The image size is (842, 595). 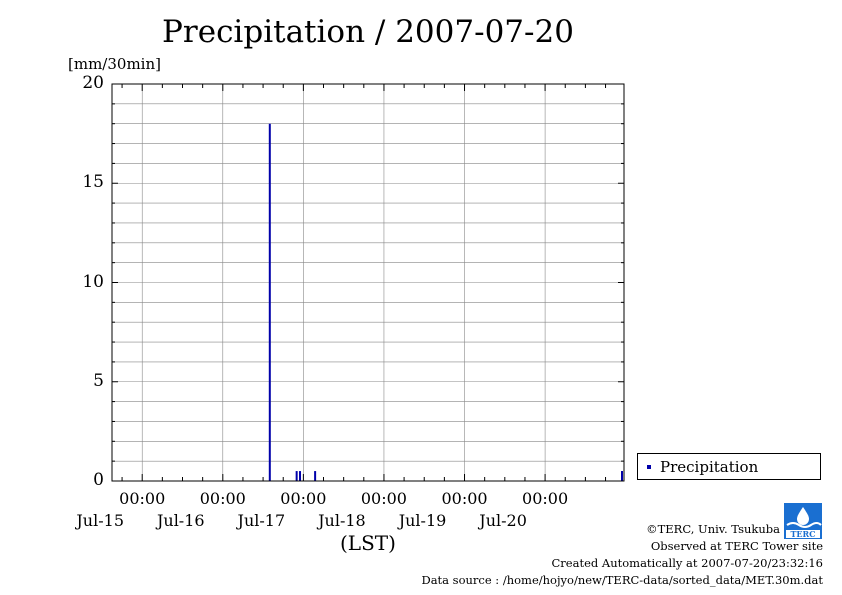 What do you see at coordinates (98, 480) in the screenshot?
I see `y-tick-label: 0` at bounding box center [98, 480].